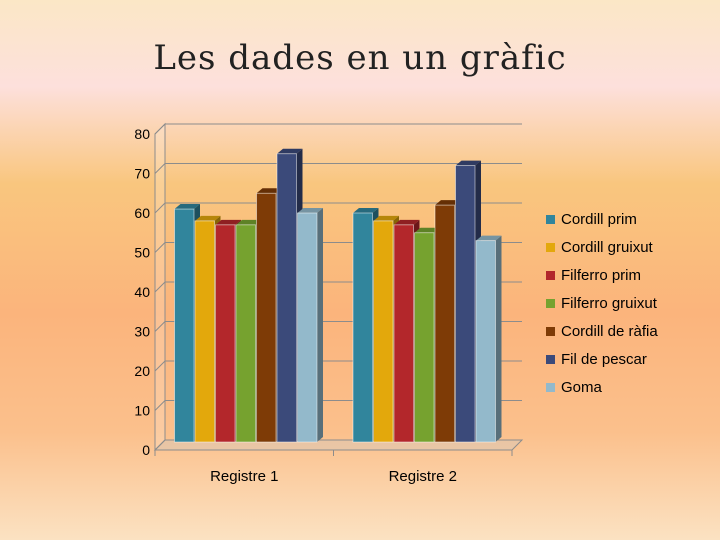 This screenshot has height=540, width=720. I want to click on legend-item: Filferro gruixut, so click(602, 303).